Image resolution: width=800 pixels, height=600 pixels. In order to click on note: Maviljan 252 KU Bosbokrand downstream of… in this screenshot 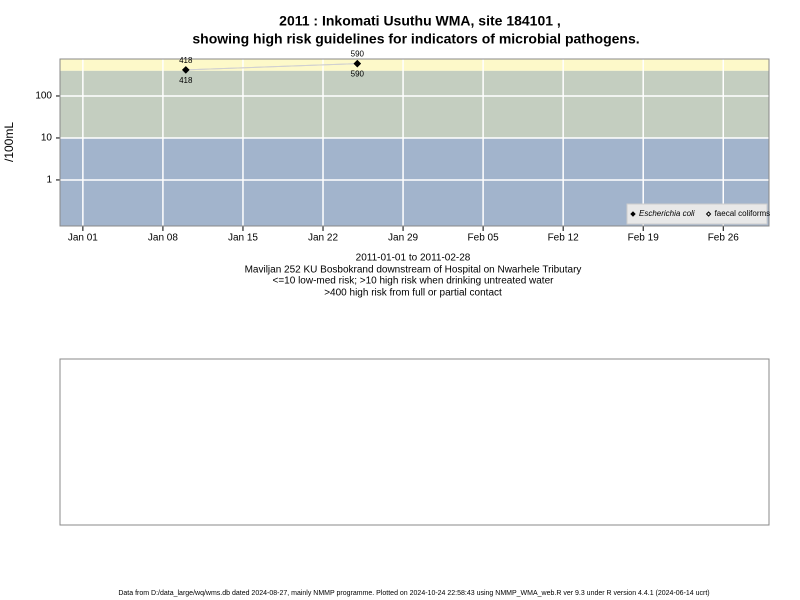, I will do `click(413, 270)`.